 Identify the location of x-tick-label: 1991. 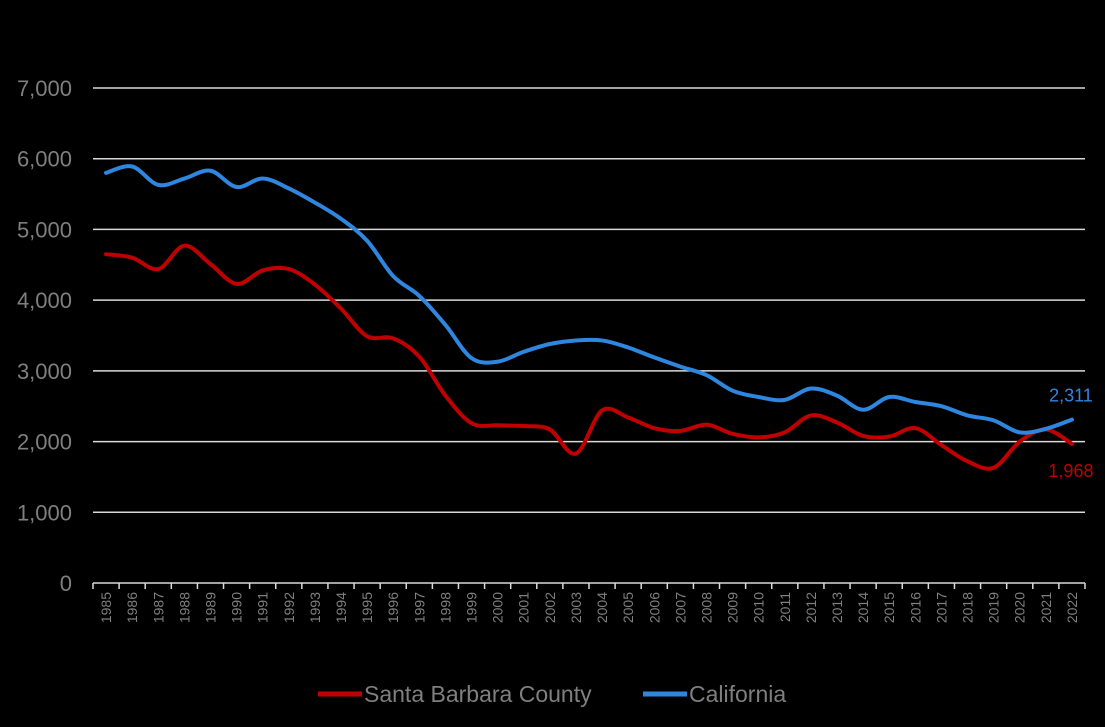
(263, 607).